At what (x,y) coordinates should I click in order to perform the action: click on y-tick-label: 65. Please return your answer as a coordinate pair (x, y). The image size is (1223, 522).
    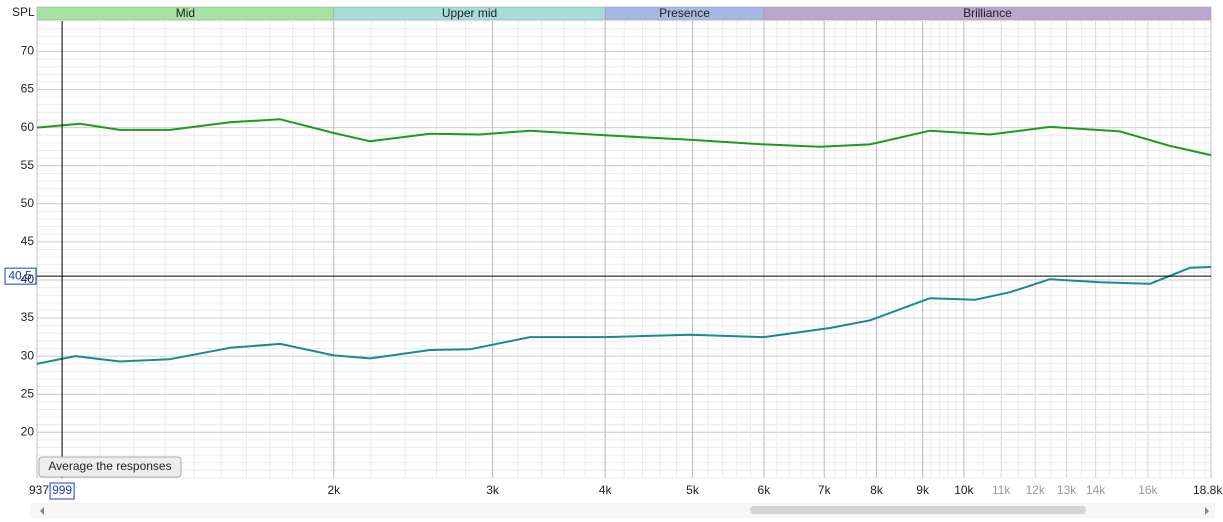
    Looking at the image, I should click on (28, 89).